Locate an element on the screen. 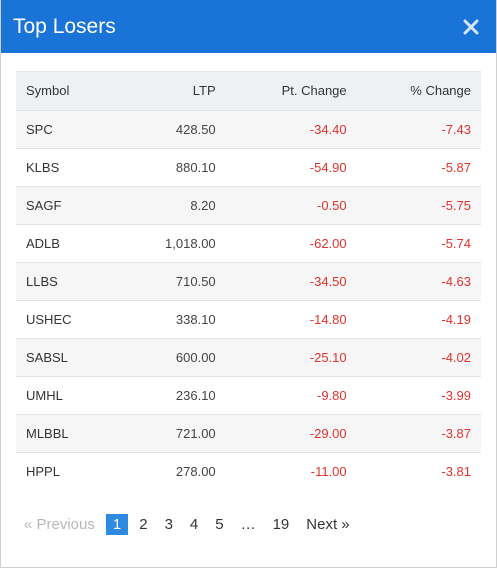 Image resolution: width=497 pixels, height=568 pixels. cell-pct-change: -7.43 is located at coordinates (456, 129).